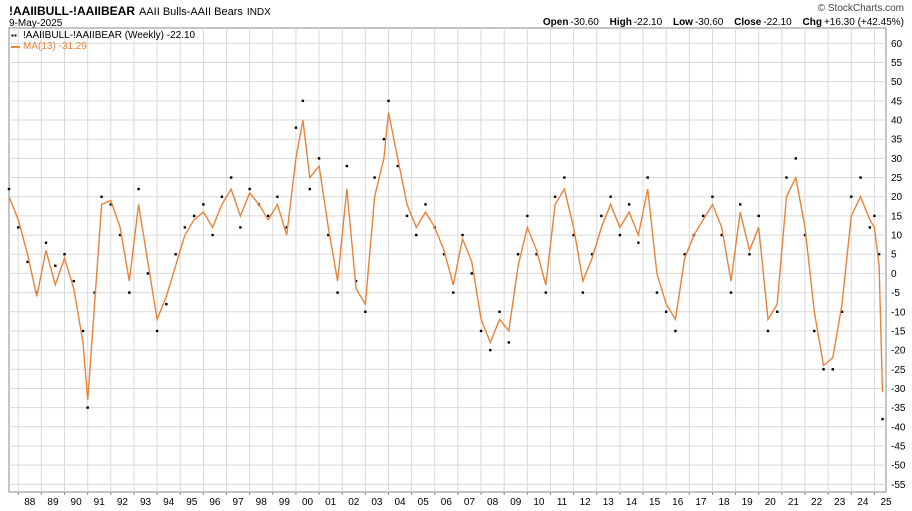  Describe the element at coordinates (898, 485) in the screenshot. I see `y-tick-label: -55` at that location.